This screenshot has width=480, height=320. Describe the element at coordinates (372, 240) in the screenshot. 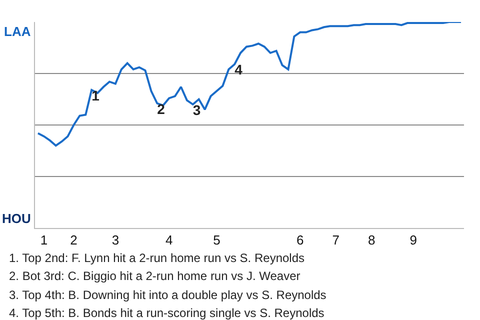

I see `x-tick-label: 8` at that location.